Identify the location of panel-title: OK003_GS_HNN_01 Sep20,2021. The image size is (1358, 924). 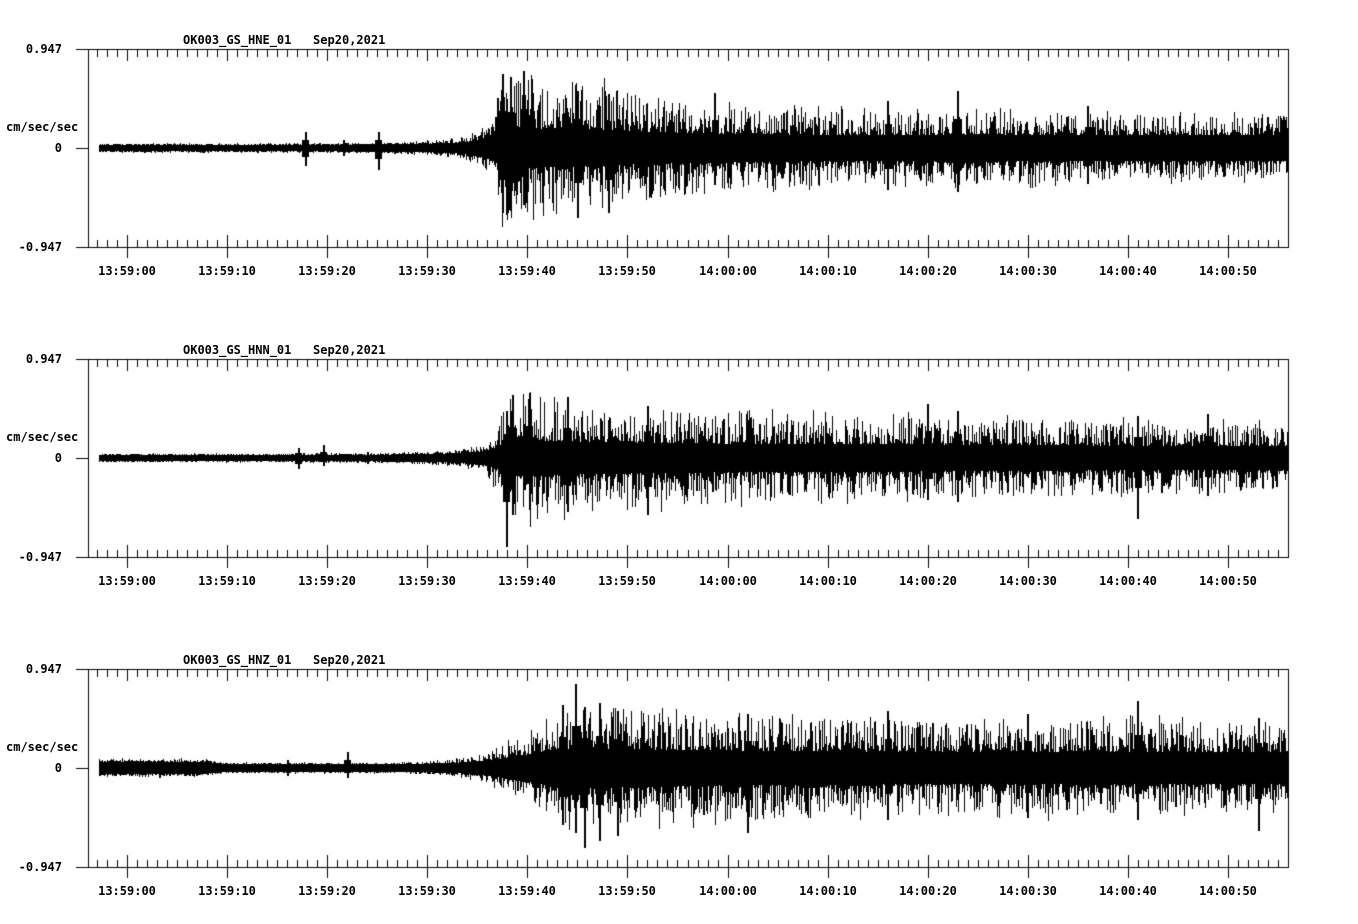
(284, 350).